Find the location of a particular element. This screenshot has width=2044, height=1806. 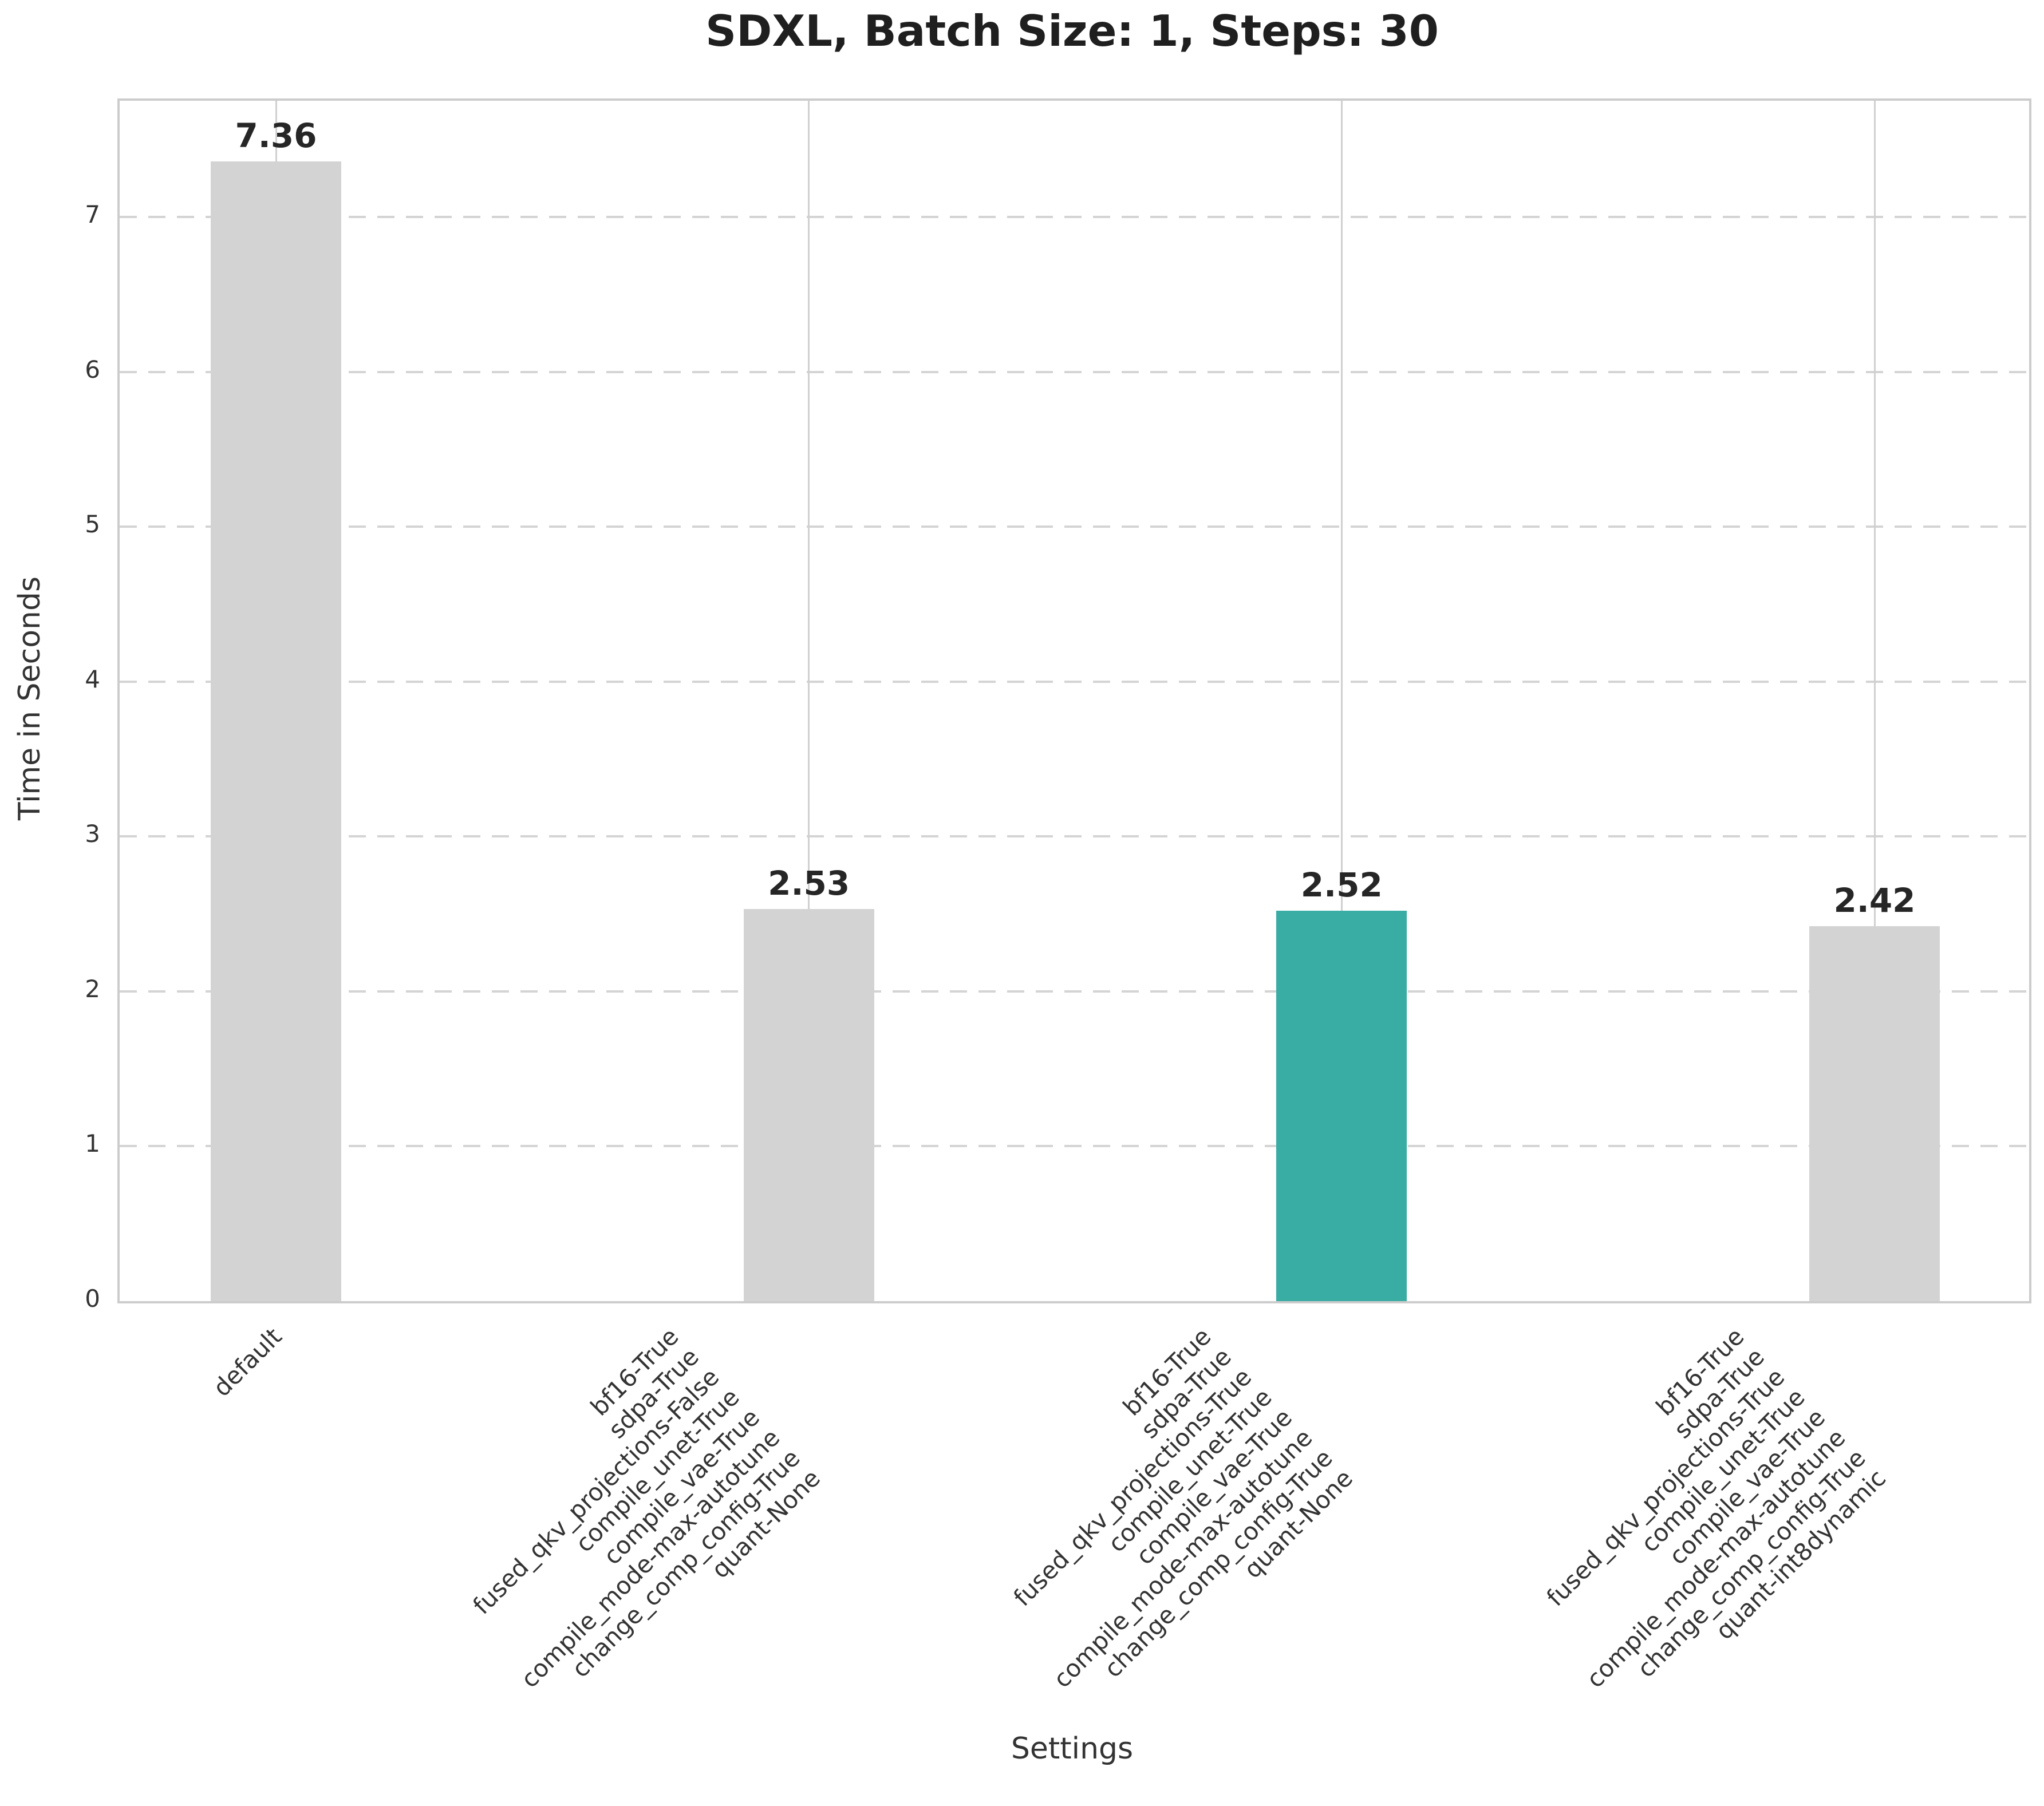

y-tick-label: 1 is located at coordinates (92, 1143).